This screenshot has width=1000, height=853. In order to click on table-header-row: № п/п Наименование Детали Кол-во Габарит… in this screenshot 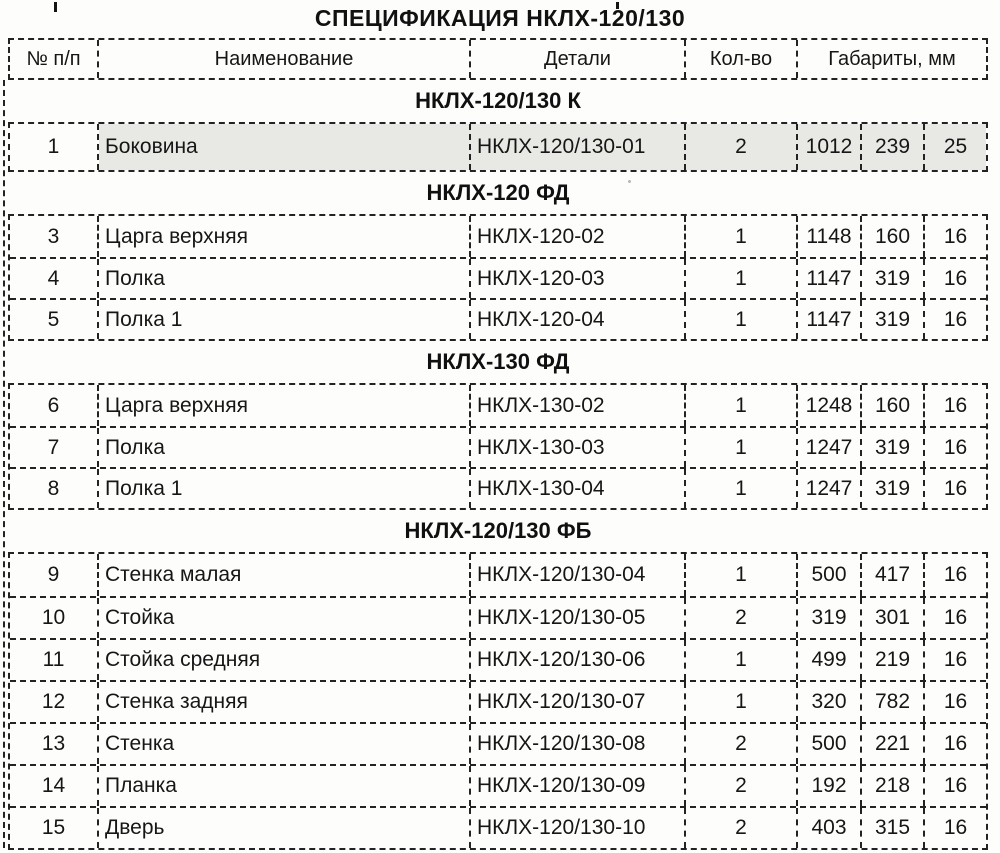, I will do `click(498, 59)`.